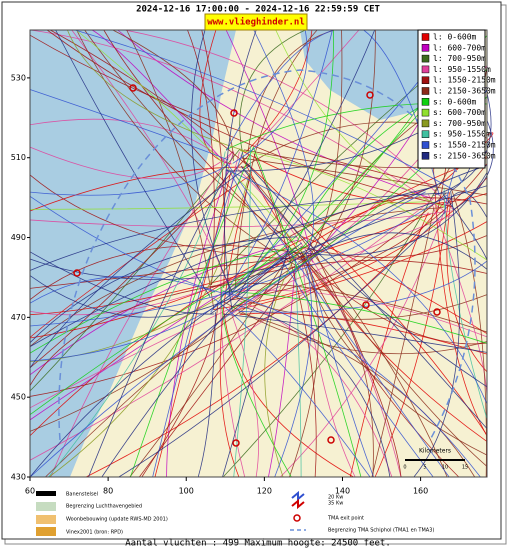  What do you see at coordinates (424, 468) in the screenshot?
I see `scale-tick: 5` at bounding box center [424, 468].